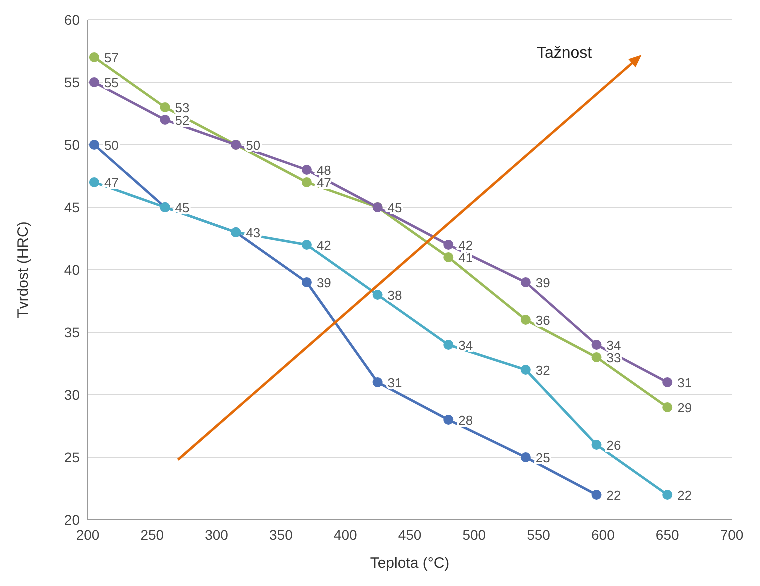 This screenshot has height=586, width=760. Describe the element at coordinates (72, 332) in the screenshot. I see `y-tick-label: 35` at that location.